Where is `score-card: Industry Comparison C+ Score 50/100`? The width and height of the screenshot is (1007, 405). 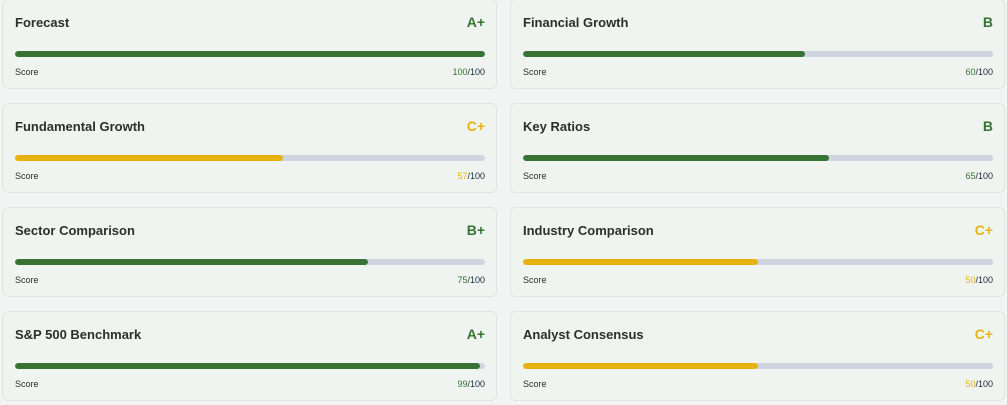
score-card: Industry Comparison C+ Score 50/100 is located at coordinates (757, 252).